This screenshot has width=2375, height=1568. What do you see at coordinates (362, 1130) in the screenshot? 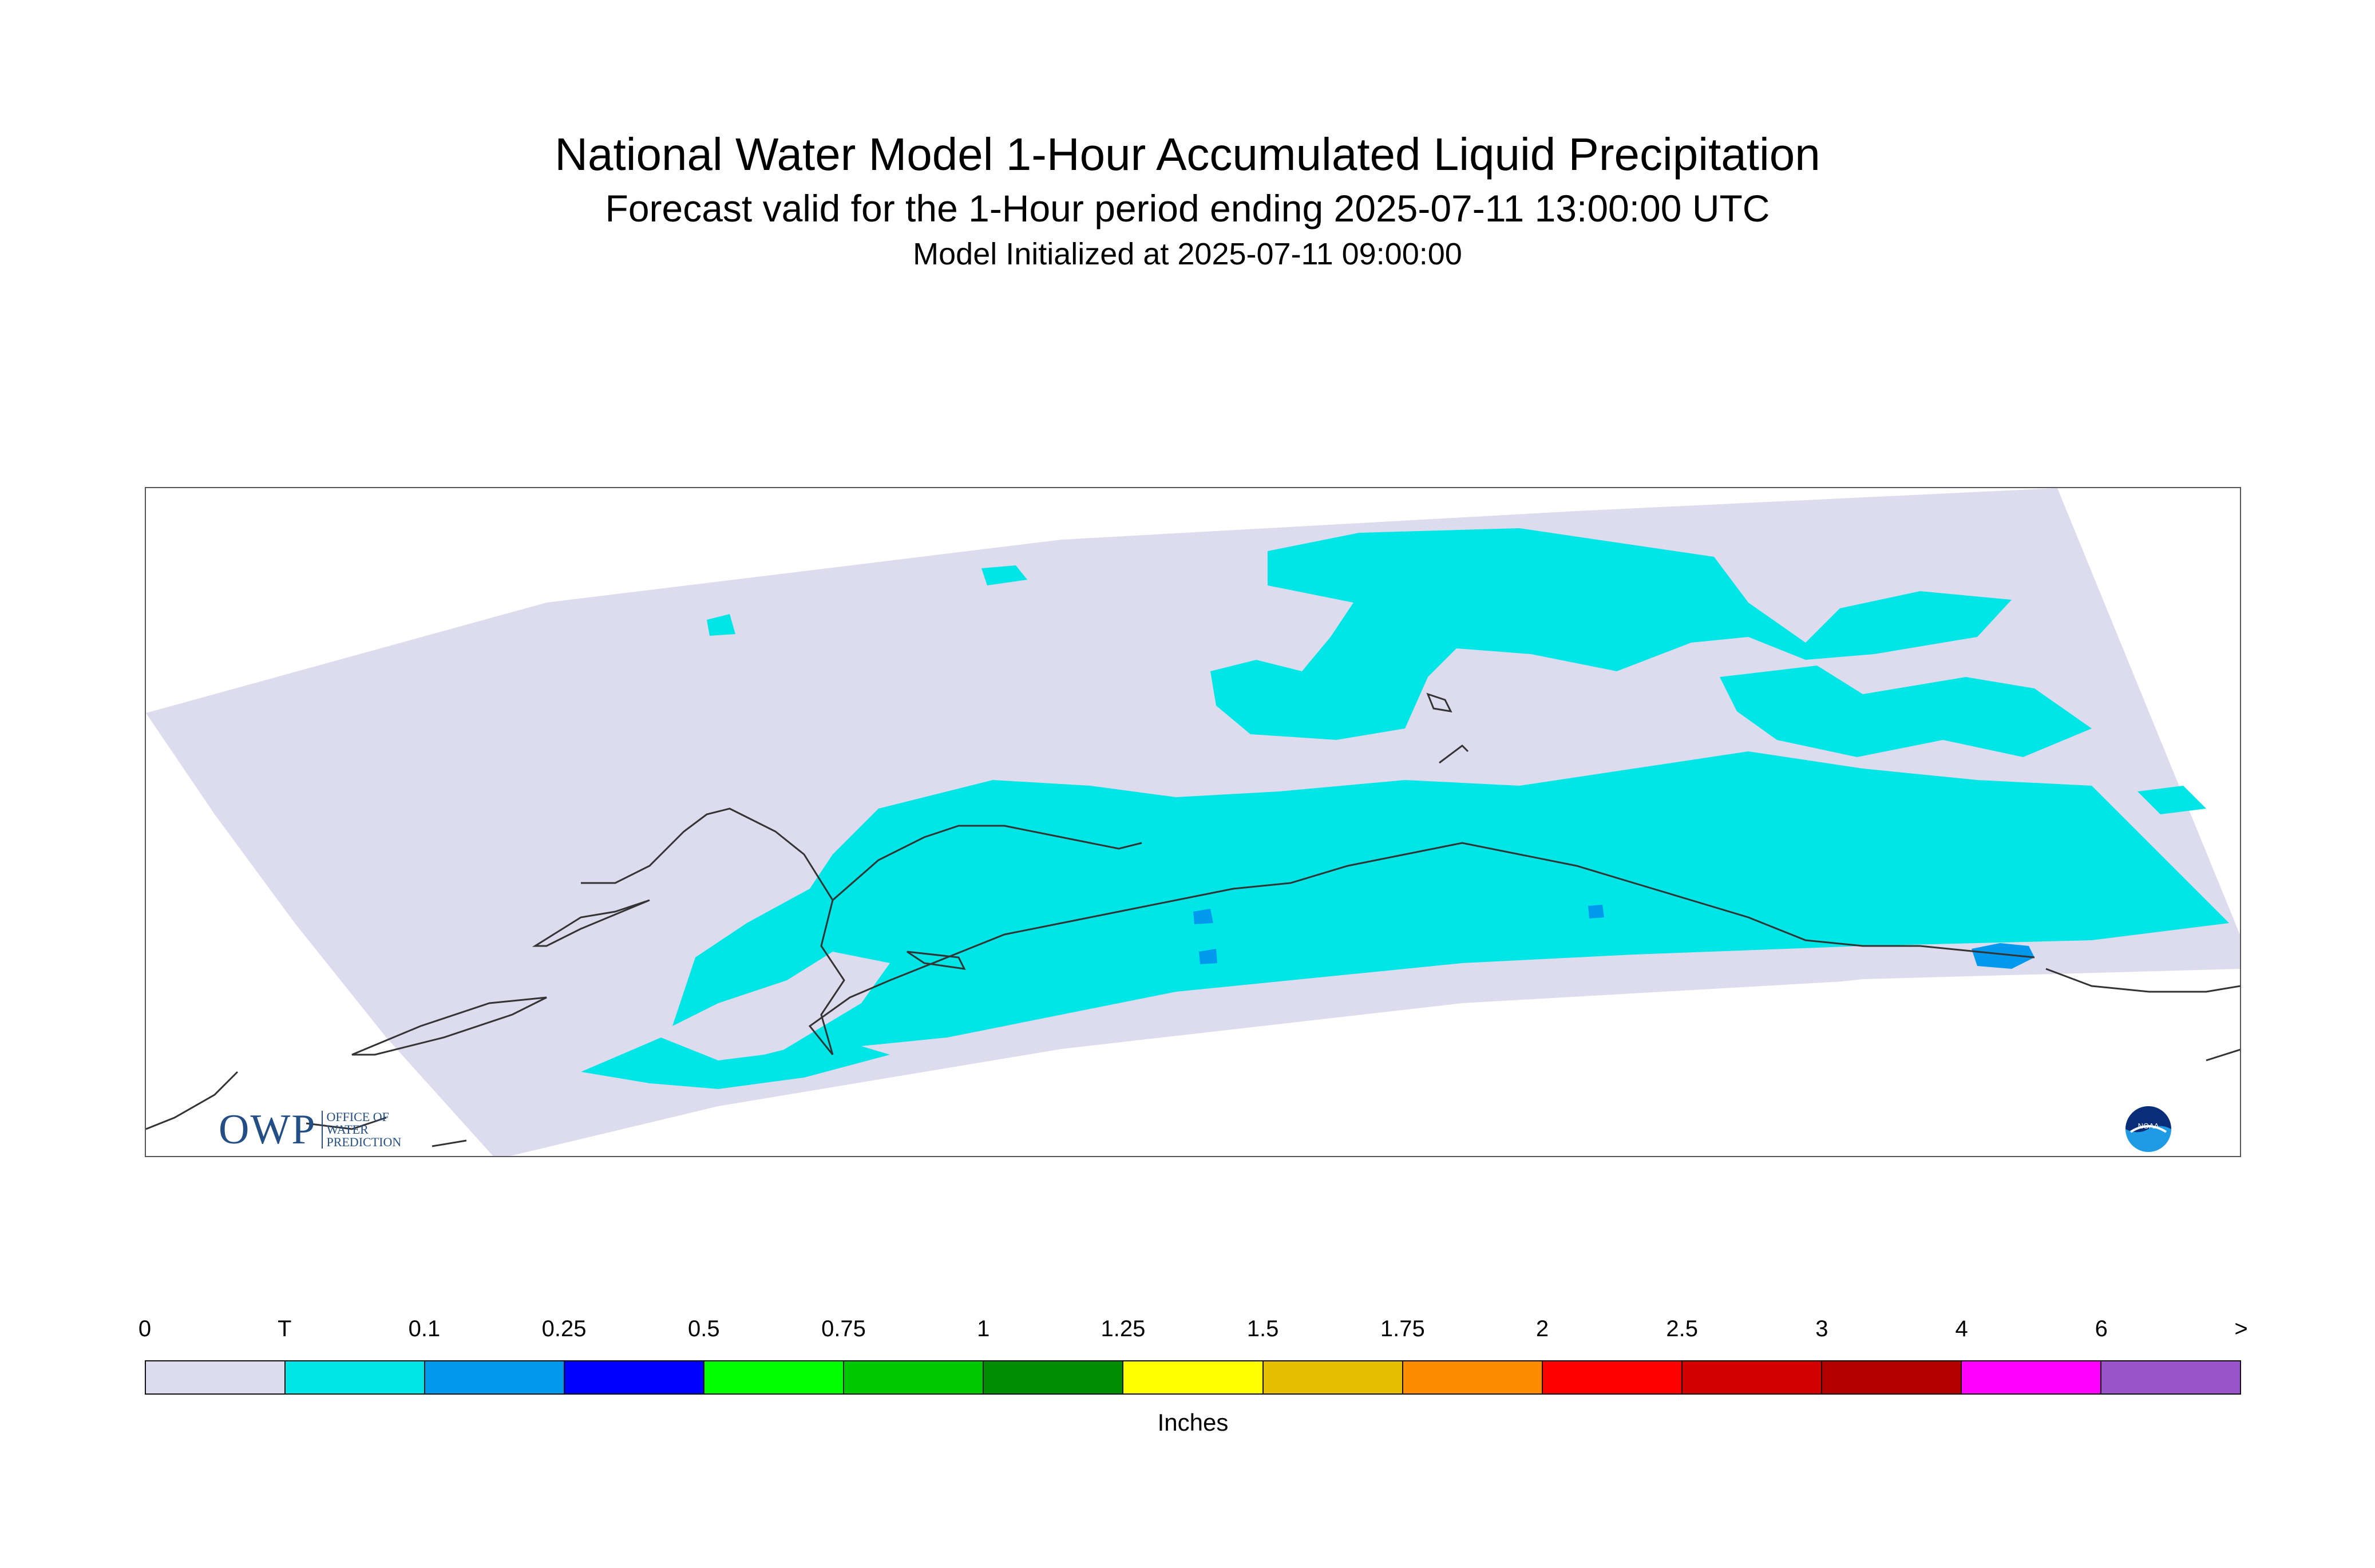
I see `owp-logo-text: Office of Water Prediction` at bounding box center [362, 1130].